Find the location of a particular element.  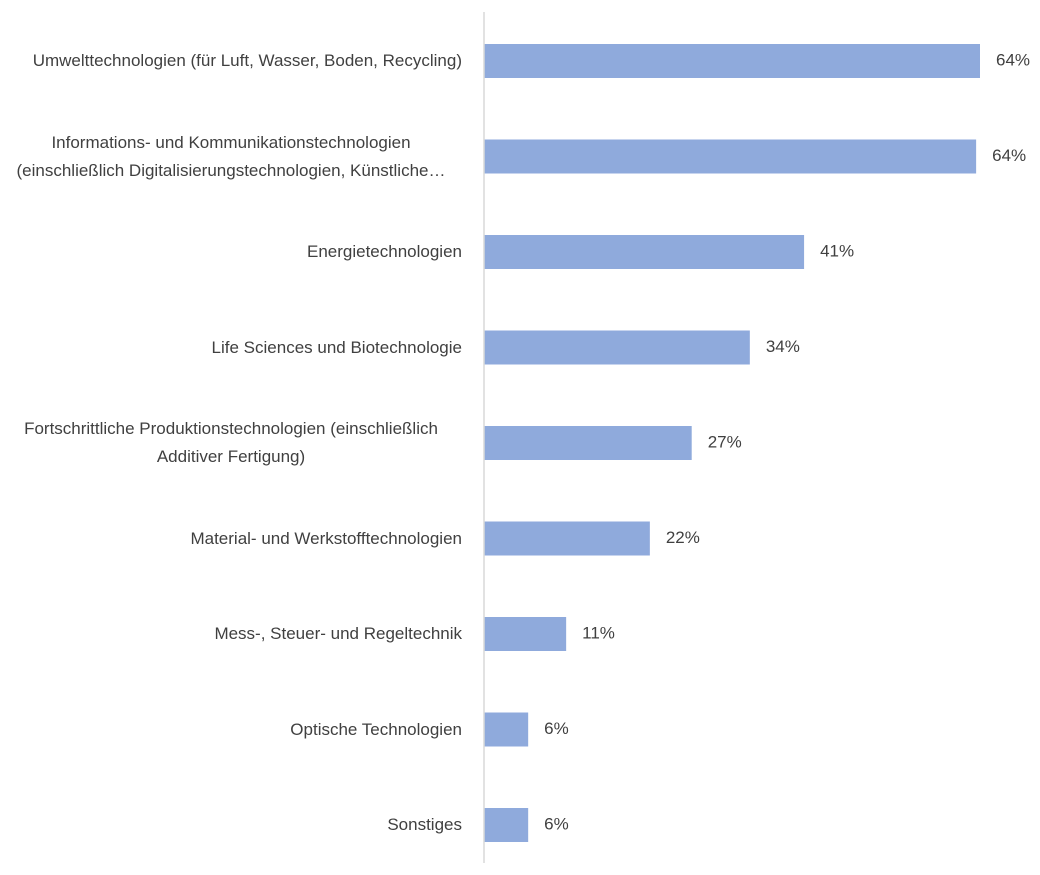

category-label: Sonstiges is located at coordinates (424, 824).